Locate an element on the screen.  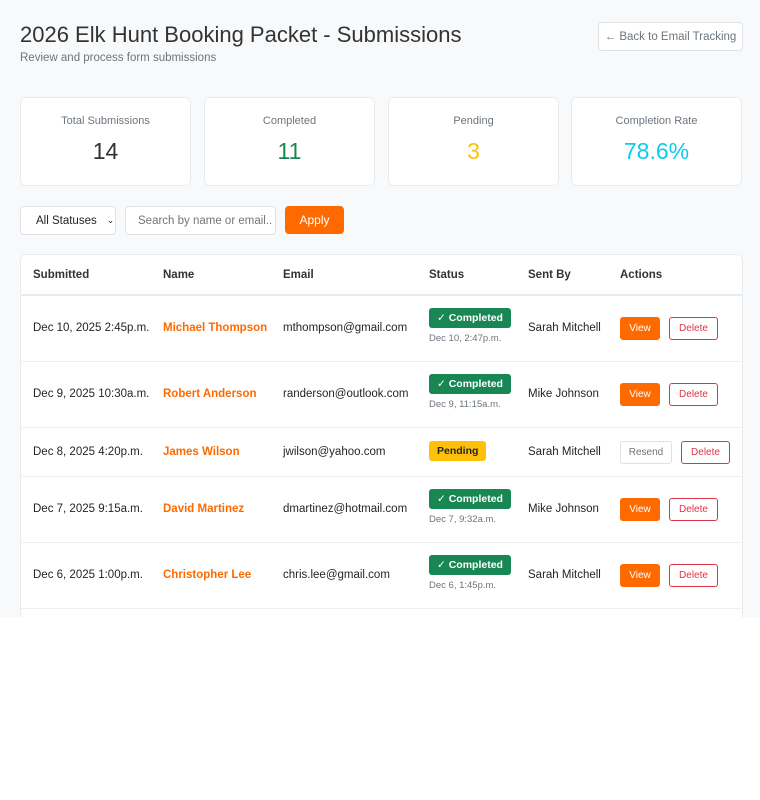
page-subtitle: Review and process form submissions is located at coordinates (118, 58).